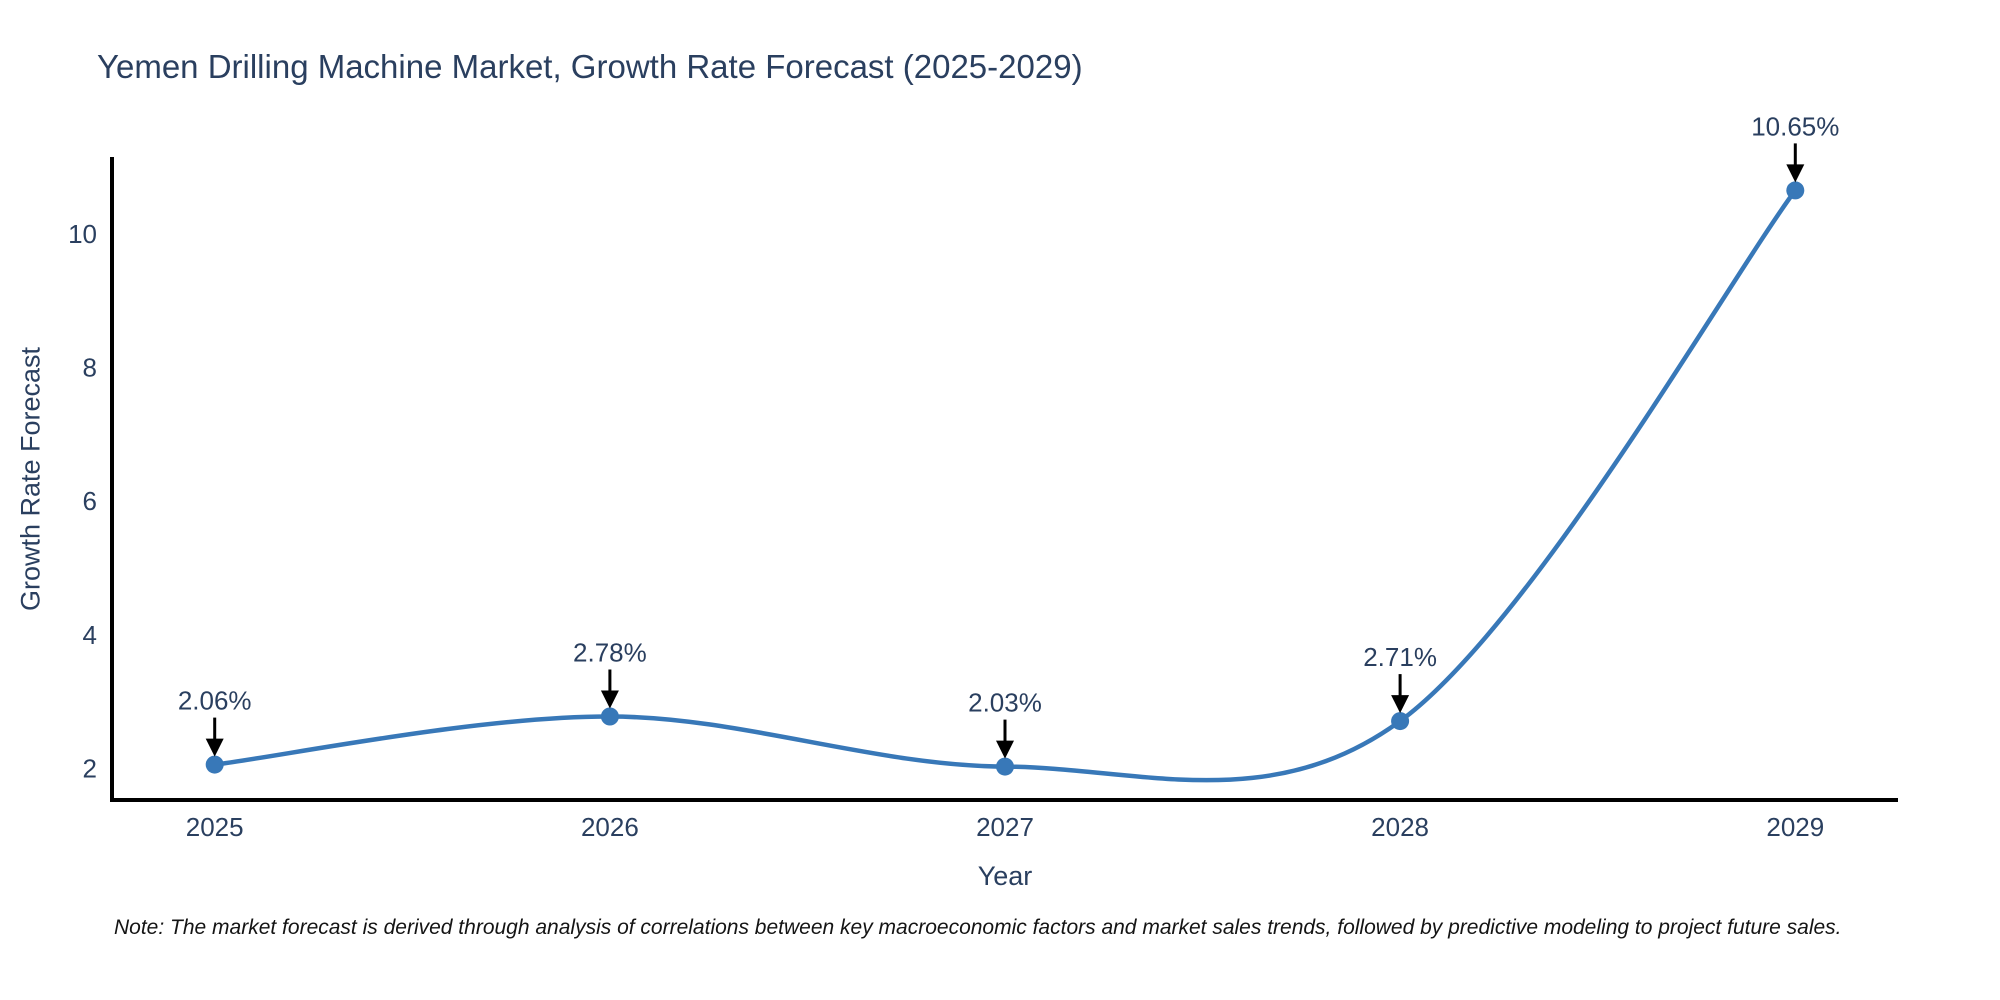 The image size is (2000, 1000). Describe the element at coordinates (1005, 827) in the screenshot. I see `x-tick-label: 2027` at that location.